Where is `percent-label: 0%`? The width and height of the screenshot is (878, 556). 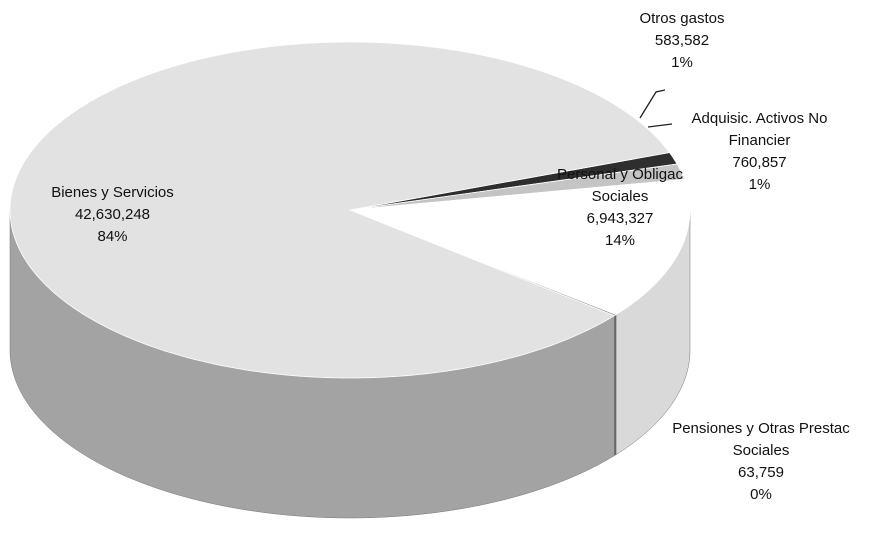 percent-label: 0% is located at coordinates (761, 494).